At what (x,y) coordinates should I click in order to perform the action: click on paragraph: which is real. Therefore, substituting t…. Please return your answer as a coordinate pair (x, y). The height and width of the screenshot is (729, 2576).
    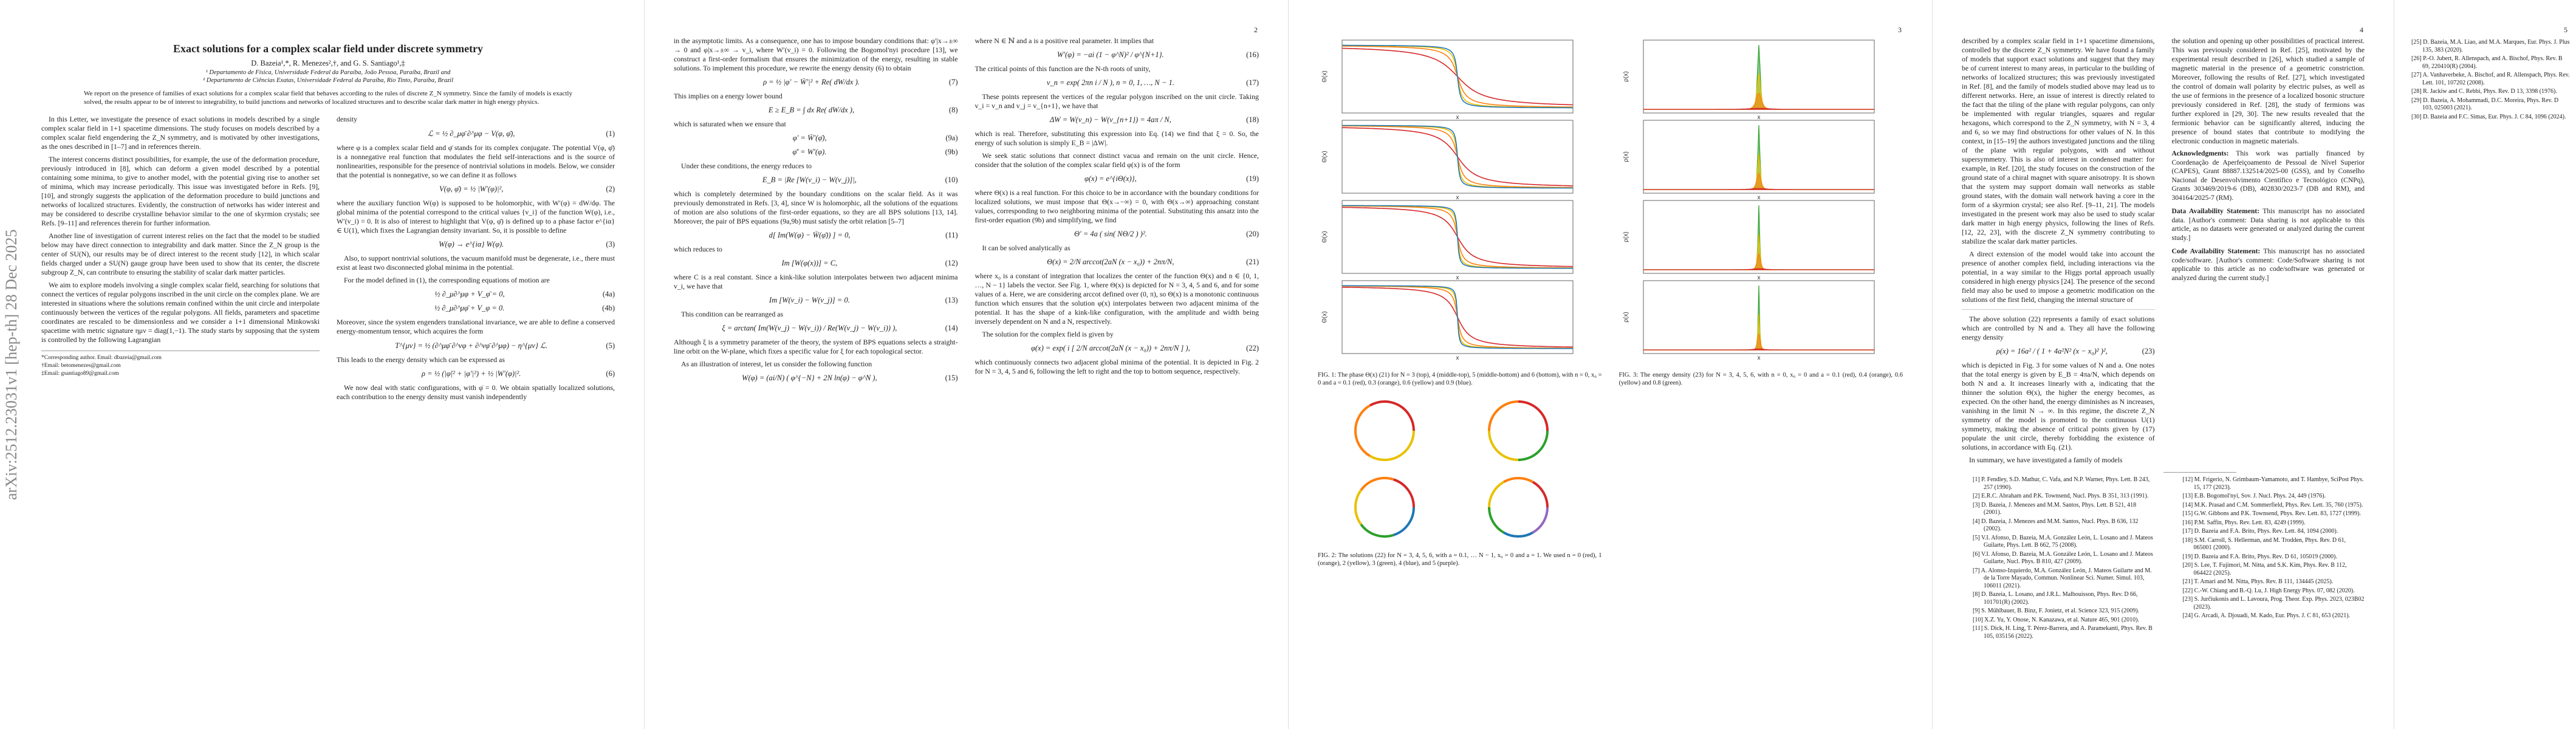
    Looking at the image, I should click on (1117, 138).